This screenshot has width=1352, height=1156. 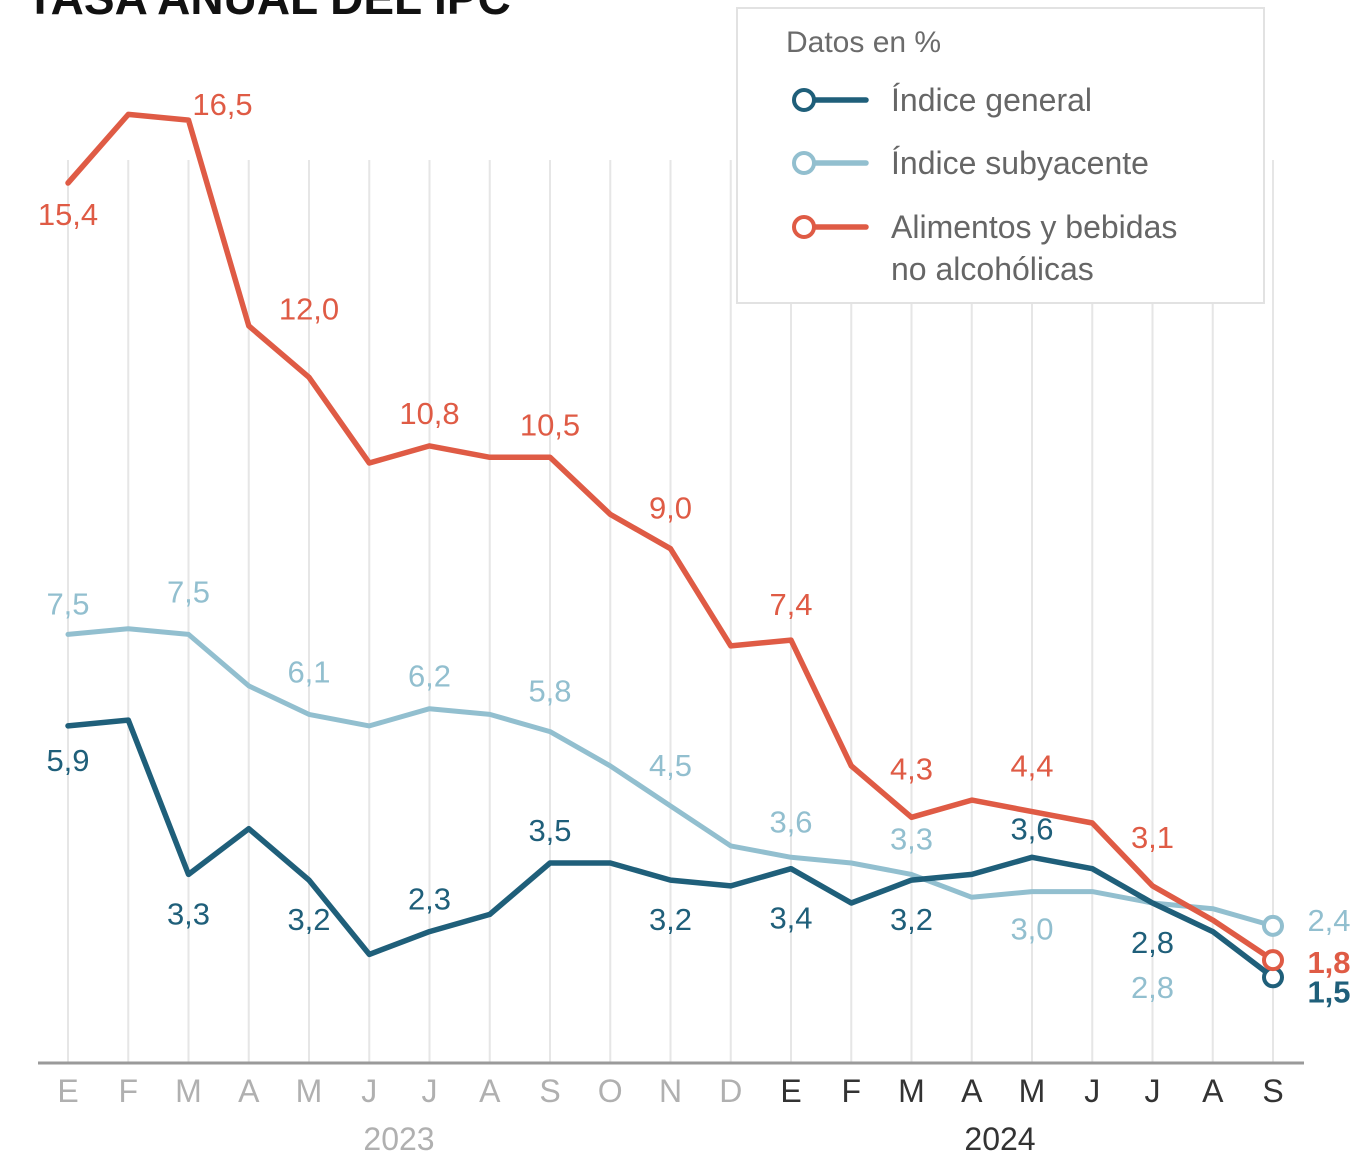 I want to click on data-label-subyacente: 3,3, so click(x=911, y=838).